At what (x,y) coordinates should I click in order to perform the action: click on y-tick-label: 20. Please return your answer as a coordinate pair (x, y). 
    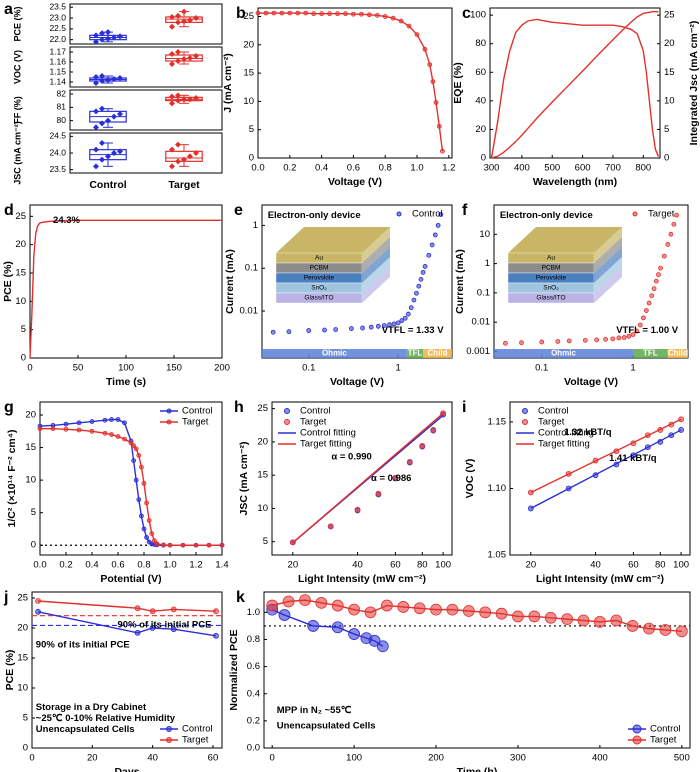
    Looking at the image, I should click on (262, 441).